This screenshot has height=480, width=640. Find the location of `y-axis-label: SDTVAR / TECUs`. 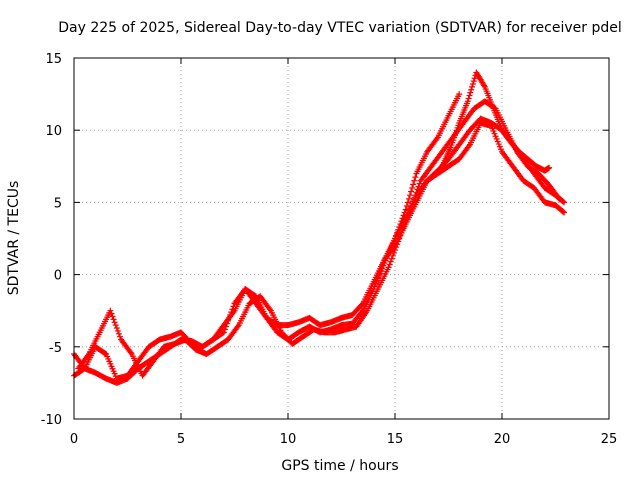

y-axis-label: SDTVAR / TECUs is located at coordinates (14, 238).